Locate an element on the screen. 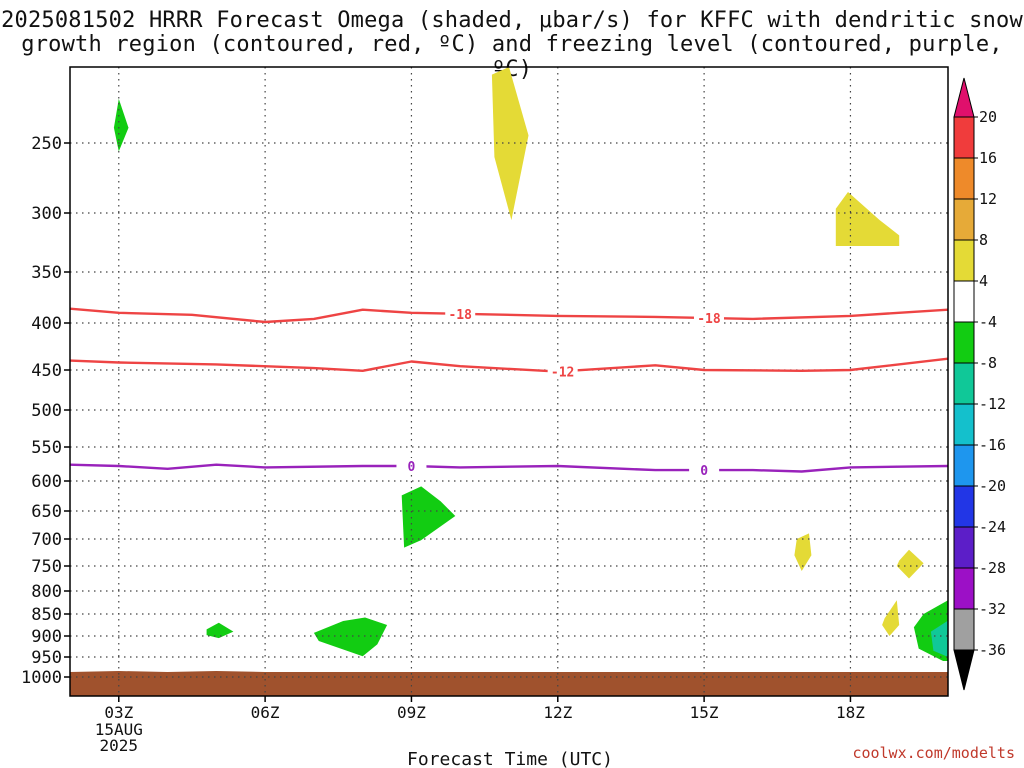  y-tick-label: 450 is located at coordinates (46, 371).